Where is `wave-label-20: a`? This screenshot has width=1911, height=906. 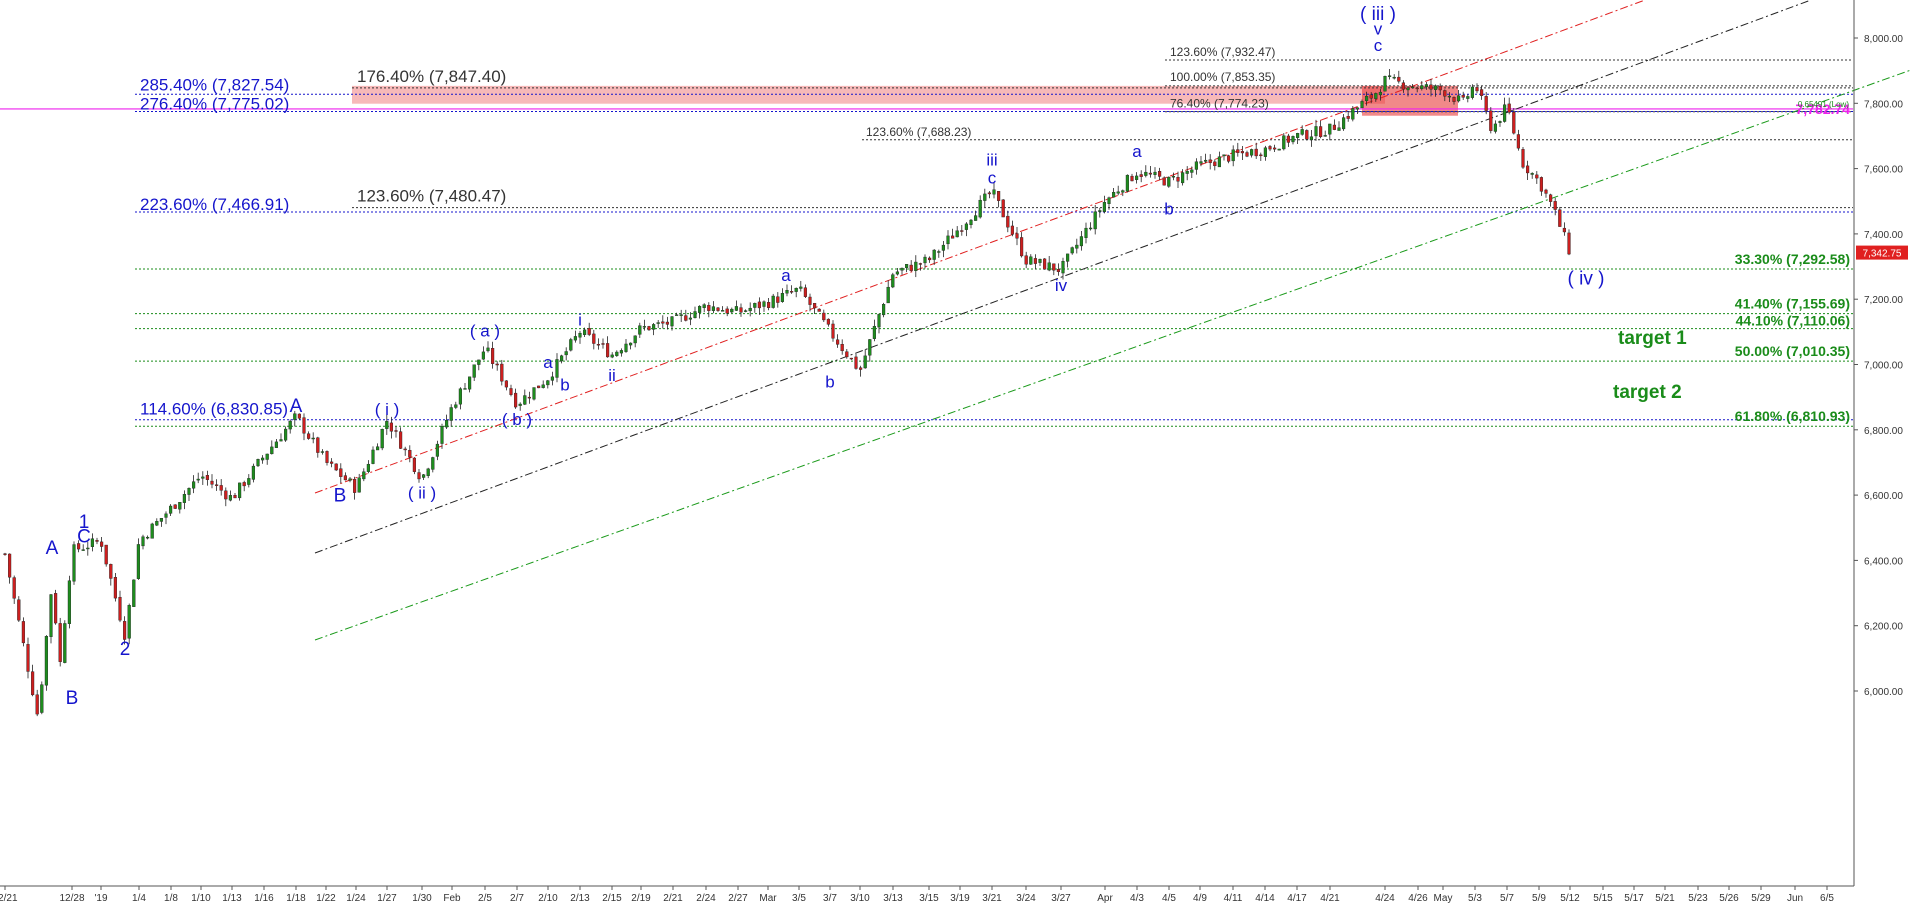 wave-label-20: a is located at coordinates (1137, 151).